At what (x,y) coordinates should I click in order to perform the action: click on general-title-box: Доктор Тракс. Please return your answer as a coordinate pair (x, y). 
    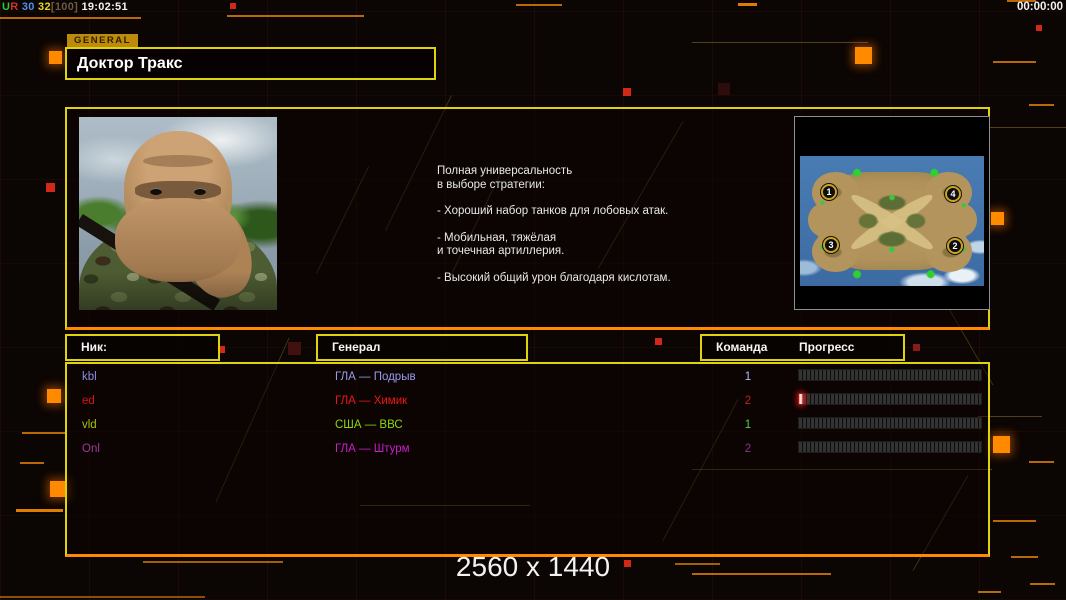
    Looking at the image, I should click on (250, 63).